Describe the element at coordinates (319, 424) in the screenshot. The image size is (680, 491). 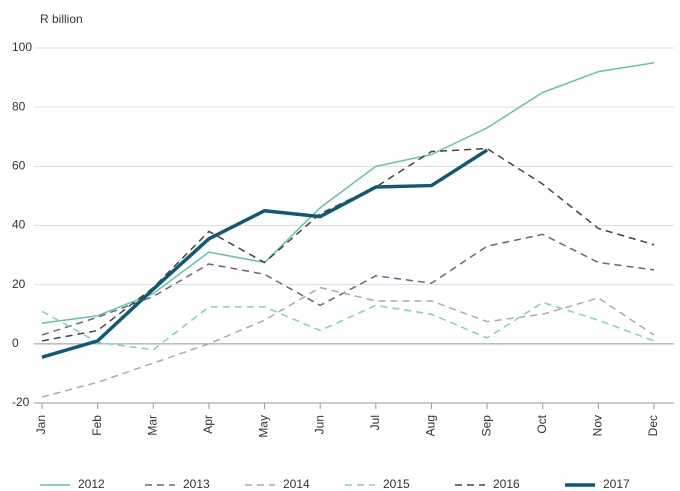
I see `x-tick-label: Jun` at that location.